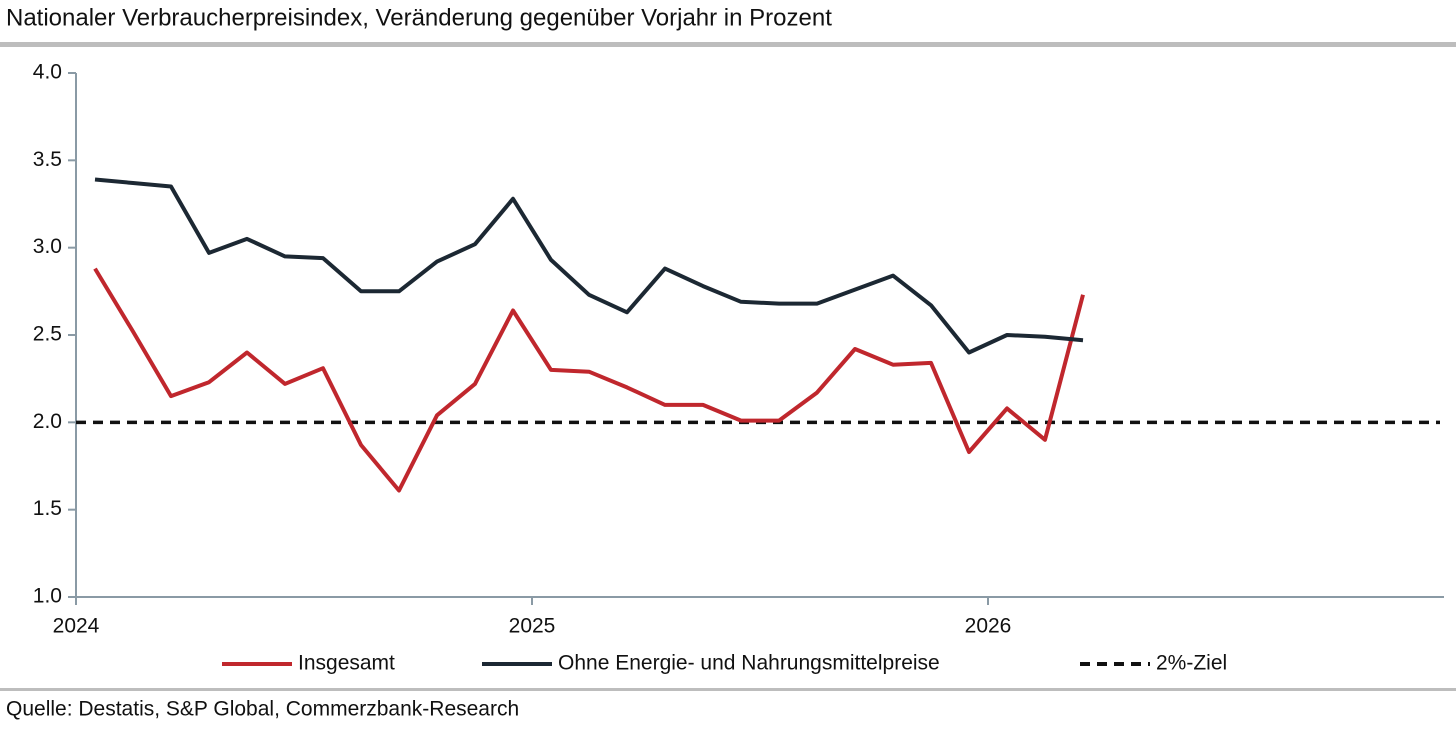 This screenshot has width=1456, height=733. I want to click on legend-label: Ohne Energie- und Nahrungsmittelpreise, so click(749, 663).